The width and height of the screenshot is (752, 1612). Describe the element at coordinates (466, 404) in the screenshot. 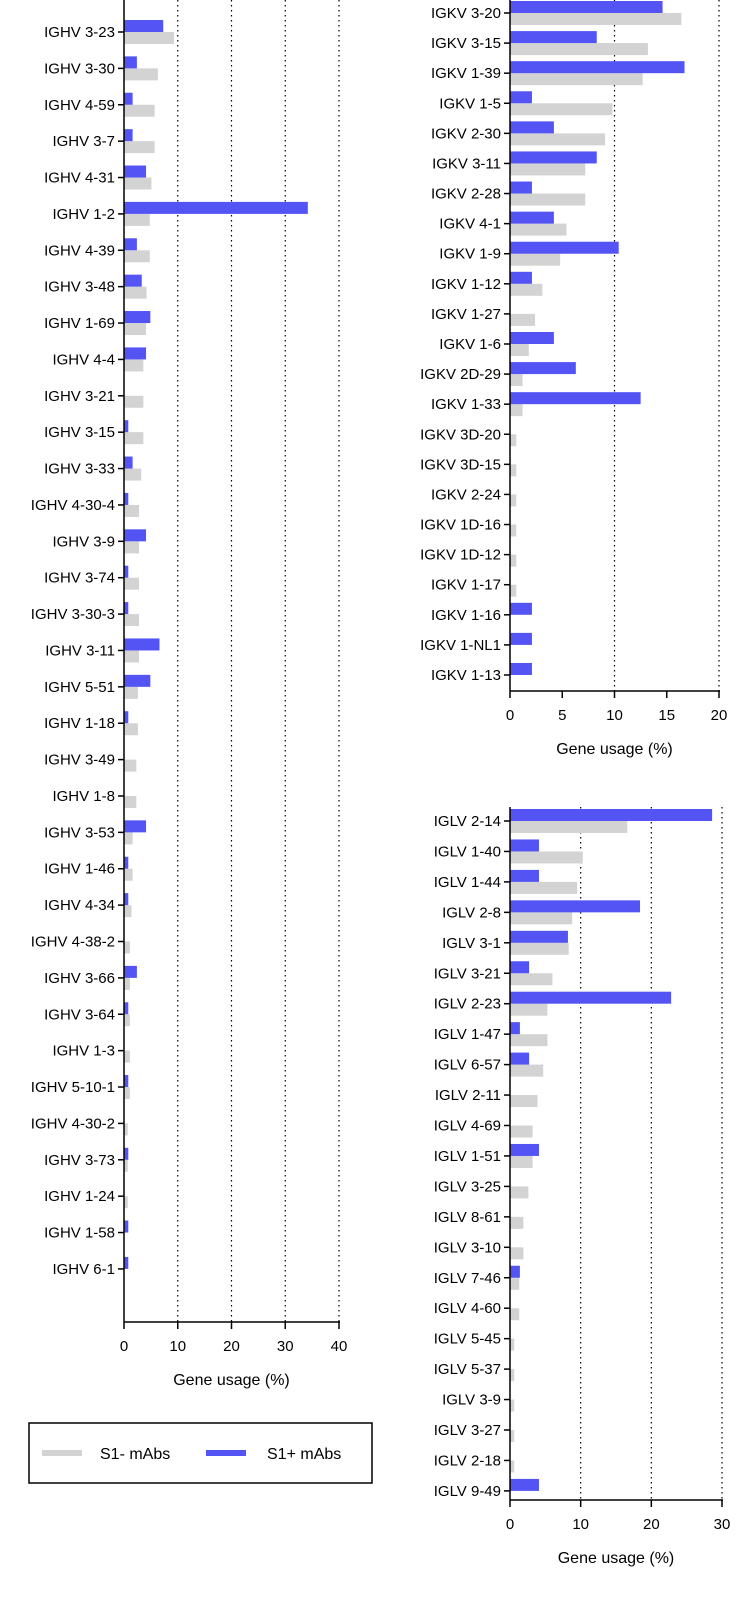

I see `igkv-category-label: IGKV 1-33` at that location.